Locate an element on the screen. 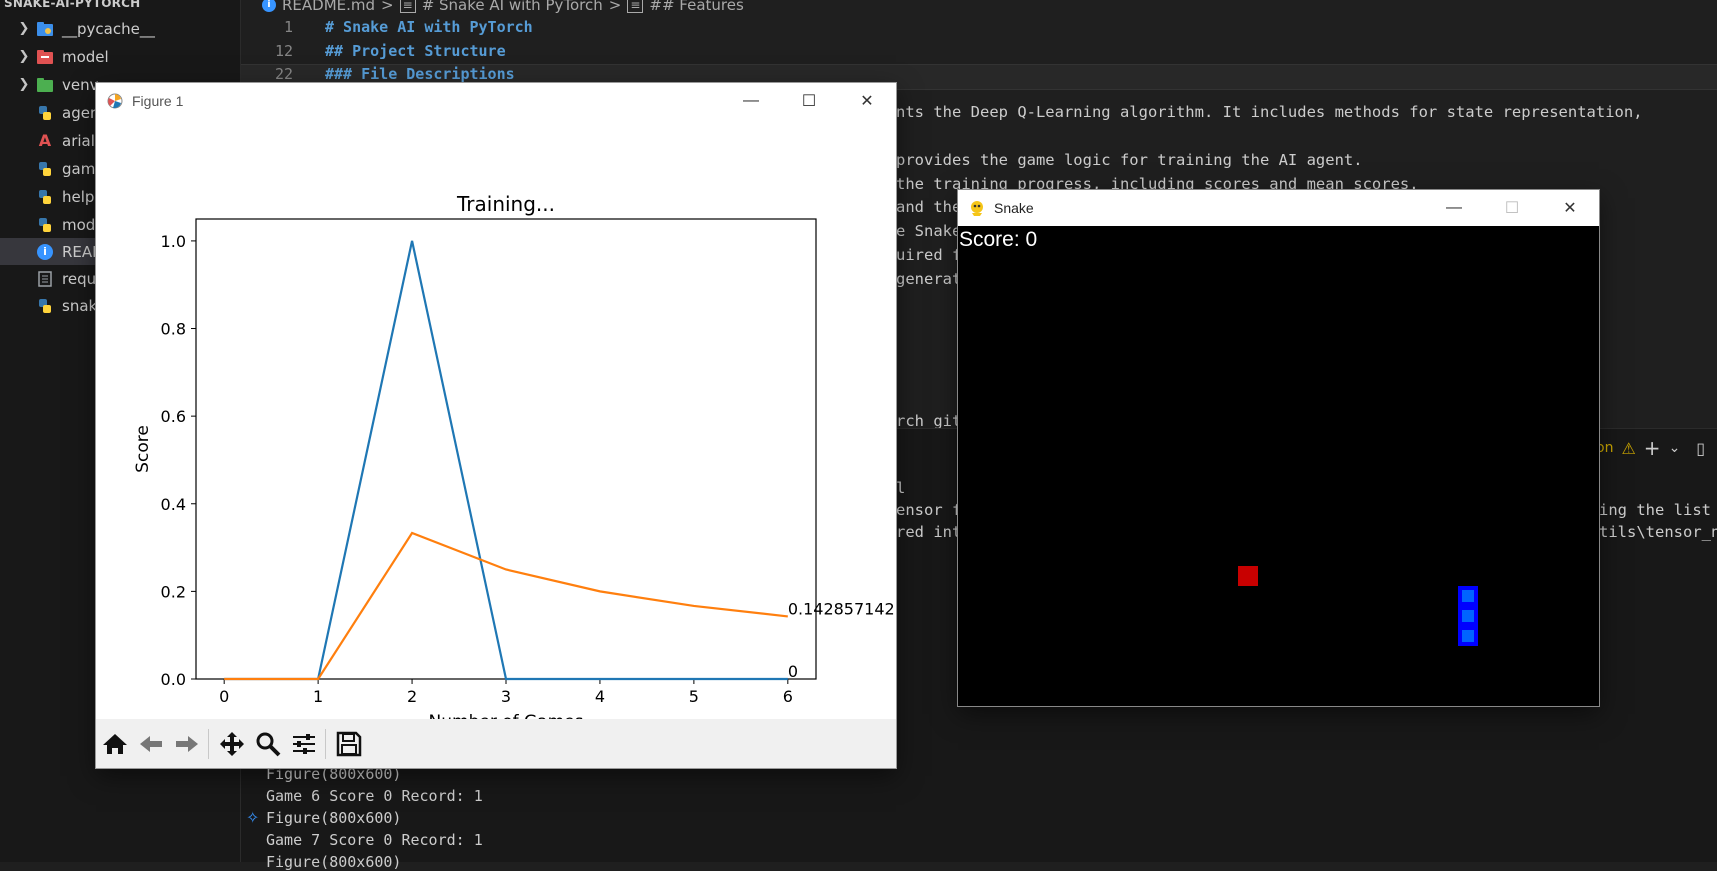  terminal-text: red int is located at coordinates (928, 532).